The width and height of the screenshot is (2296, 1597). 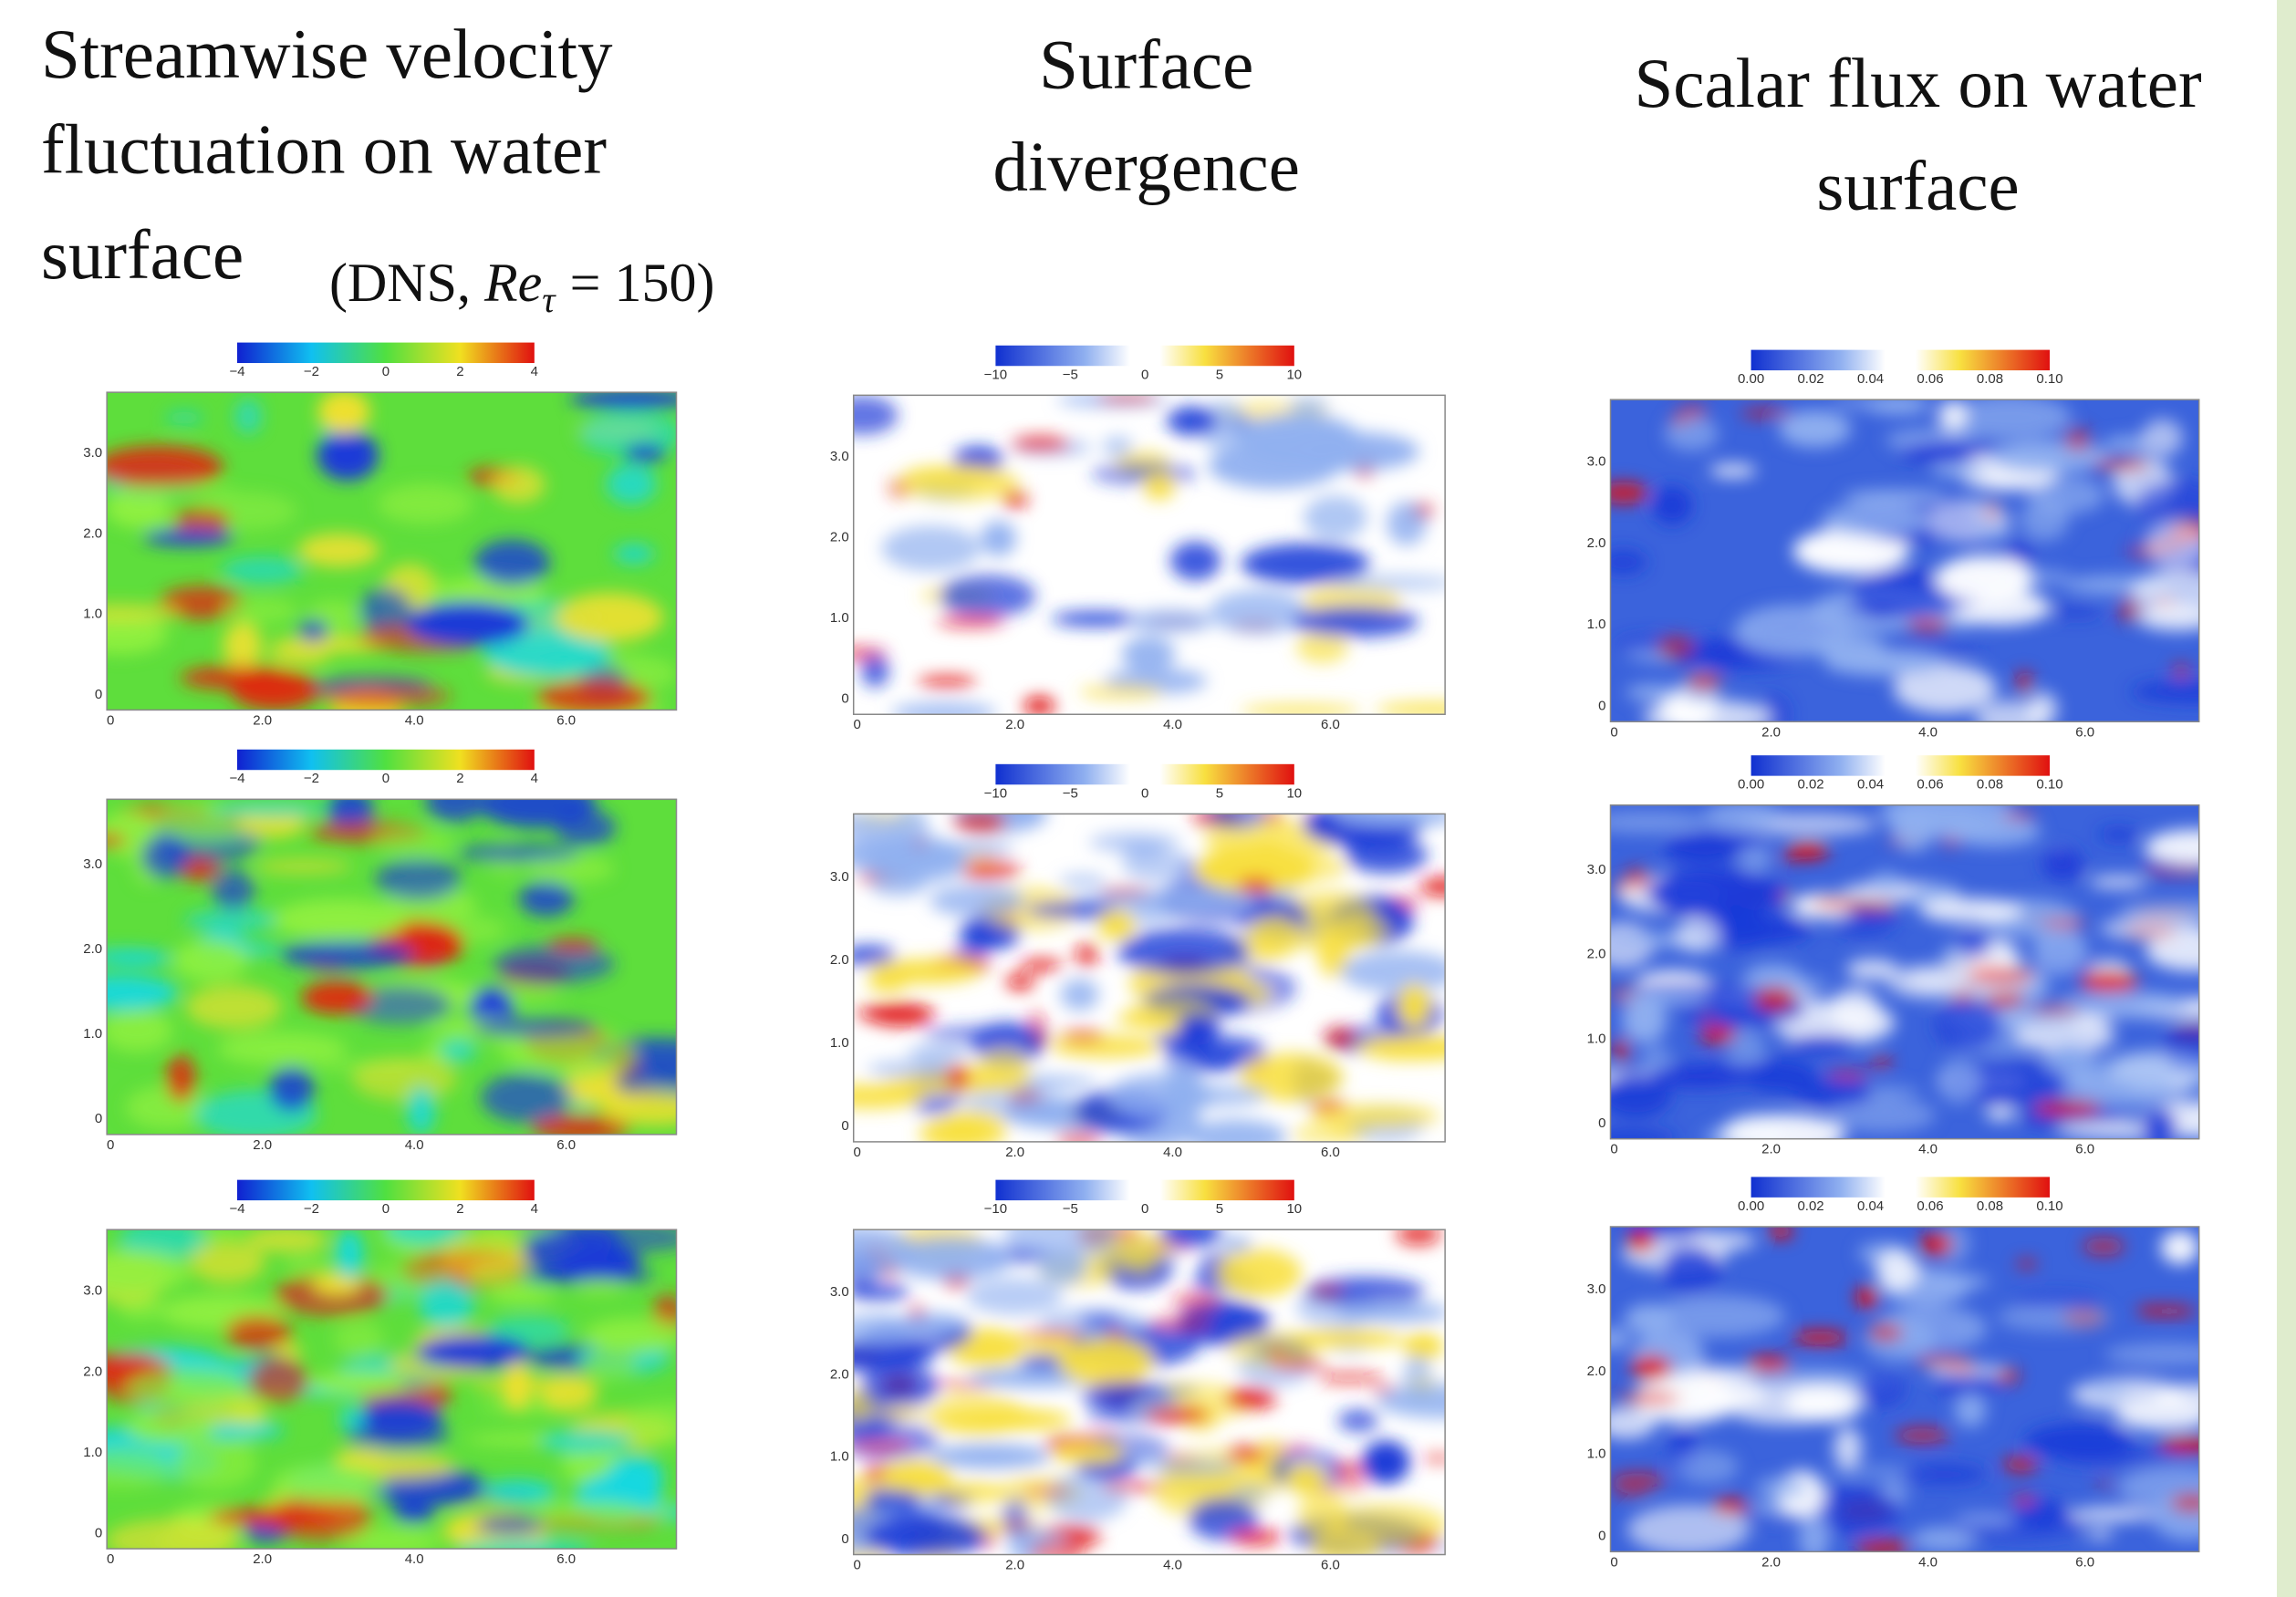 What do you see at coordinates (1613, 1149) in the screenshot?
I see `x-tick-label: 0` at bounding box center [1613, 1149].